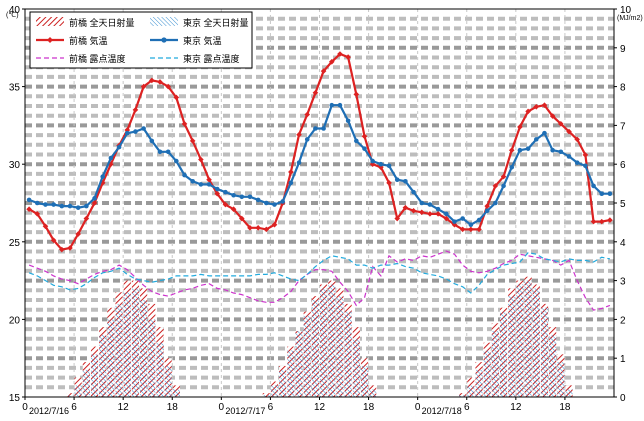 This screenshot has height=421, width=644. I want to click on legend-label: 前橋 気温, so click(88, 40).